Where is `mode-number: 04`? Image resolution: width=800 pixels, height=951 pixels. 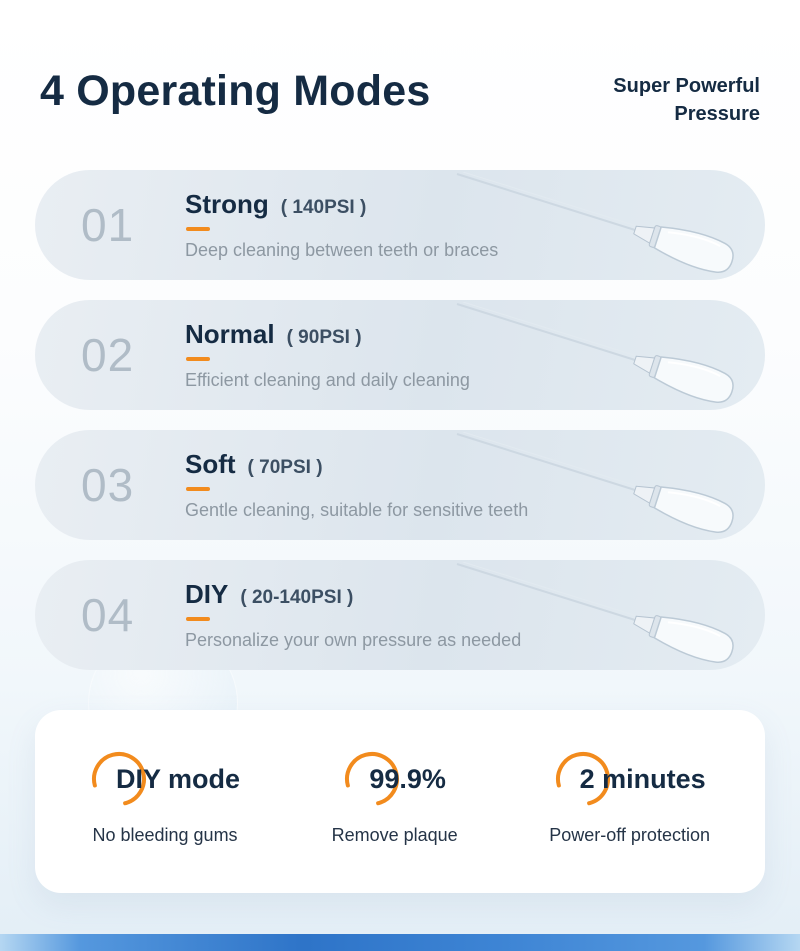
mode-number: 04 is located at coordinates (108, 615).